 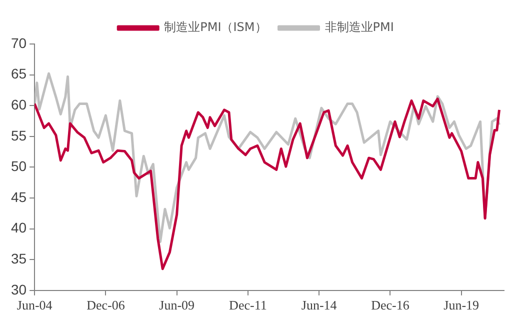 I want to click on y-tick-label: 35, so click(x=18, y=258).